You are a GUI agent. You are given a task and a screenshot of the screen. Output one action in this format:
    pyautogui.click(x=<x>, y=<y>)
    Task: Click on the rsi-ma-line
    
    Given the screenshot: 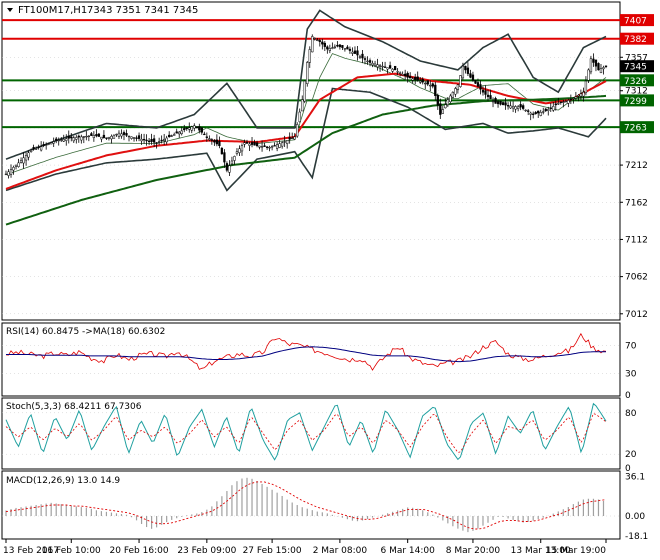 What is the action you would take?
    pyautogui.click(x=306, y=354)
    